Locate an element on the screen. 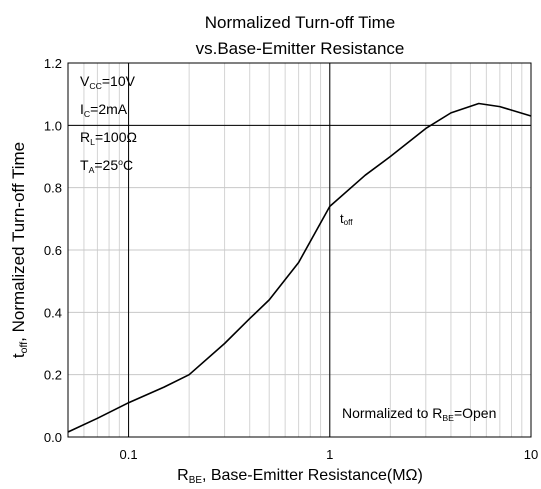  condition-label: IC=2mA is located at coordinates (104, 110).